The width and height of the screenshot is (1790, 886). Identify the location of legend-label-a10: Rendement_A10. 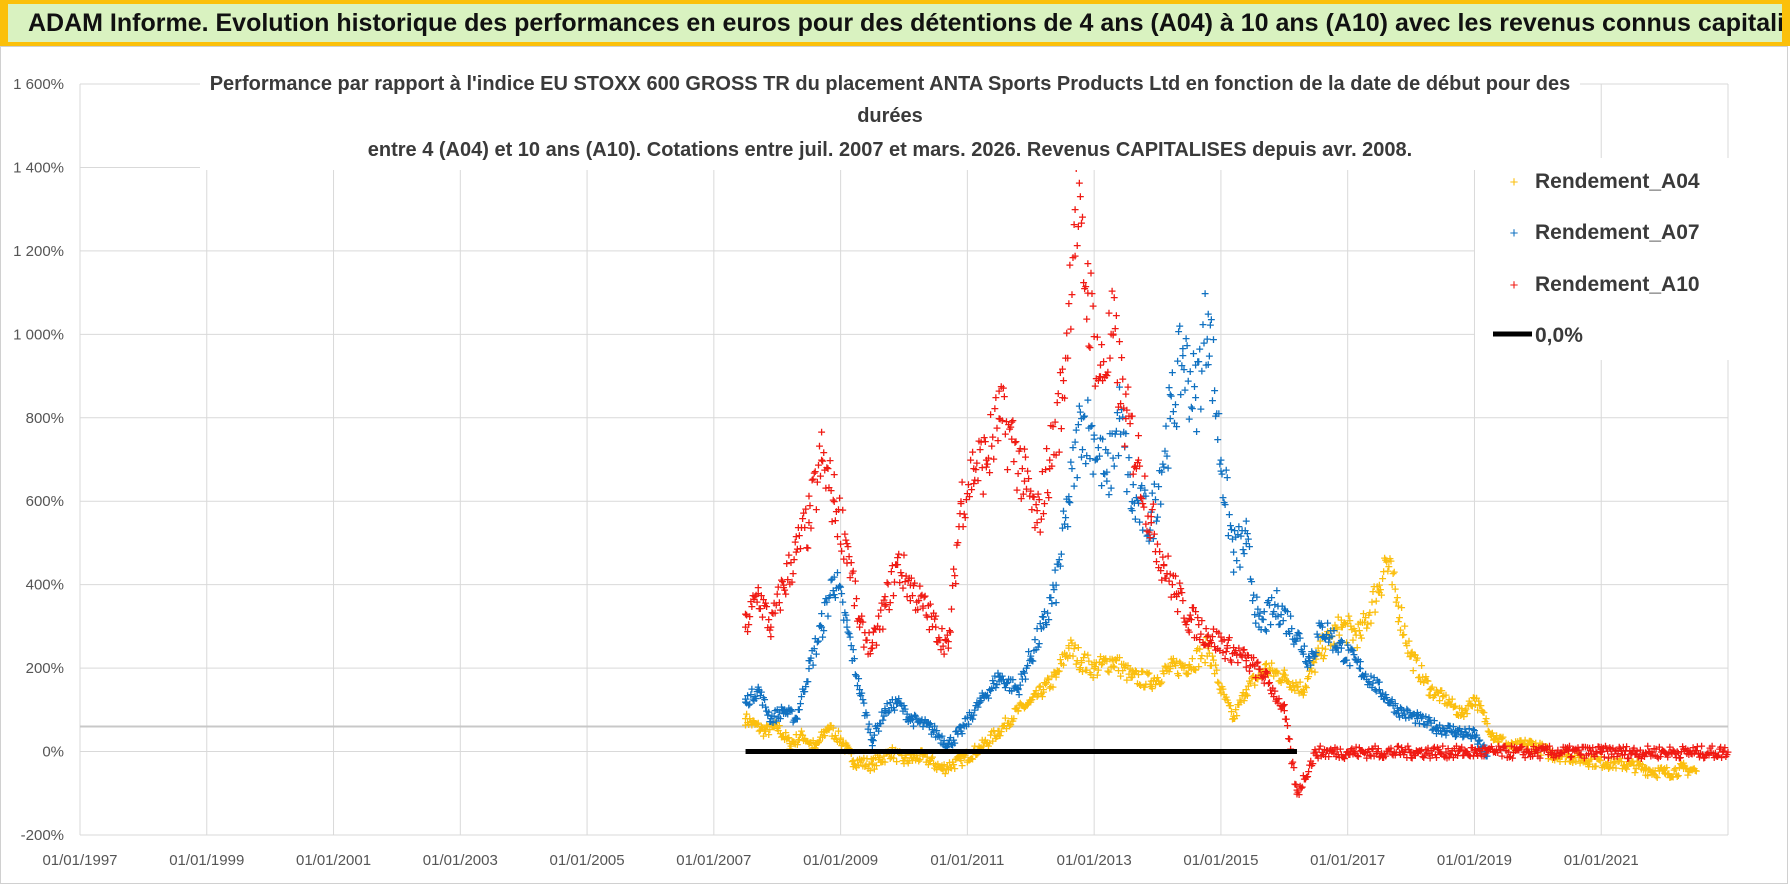
(1617, 284).